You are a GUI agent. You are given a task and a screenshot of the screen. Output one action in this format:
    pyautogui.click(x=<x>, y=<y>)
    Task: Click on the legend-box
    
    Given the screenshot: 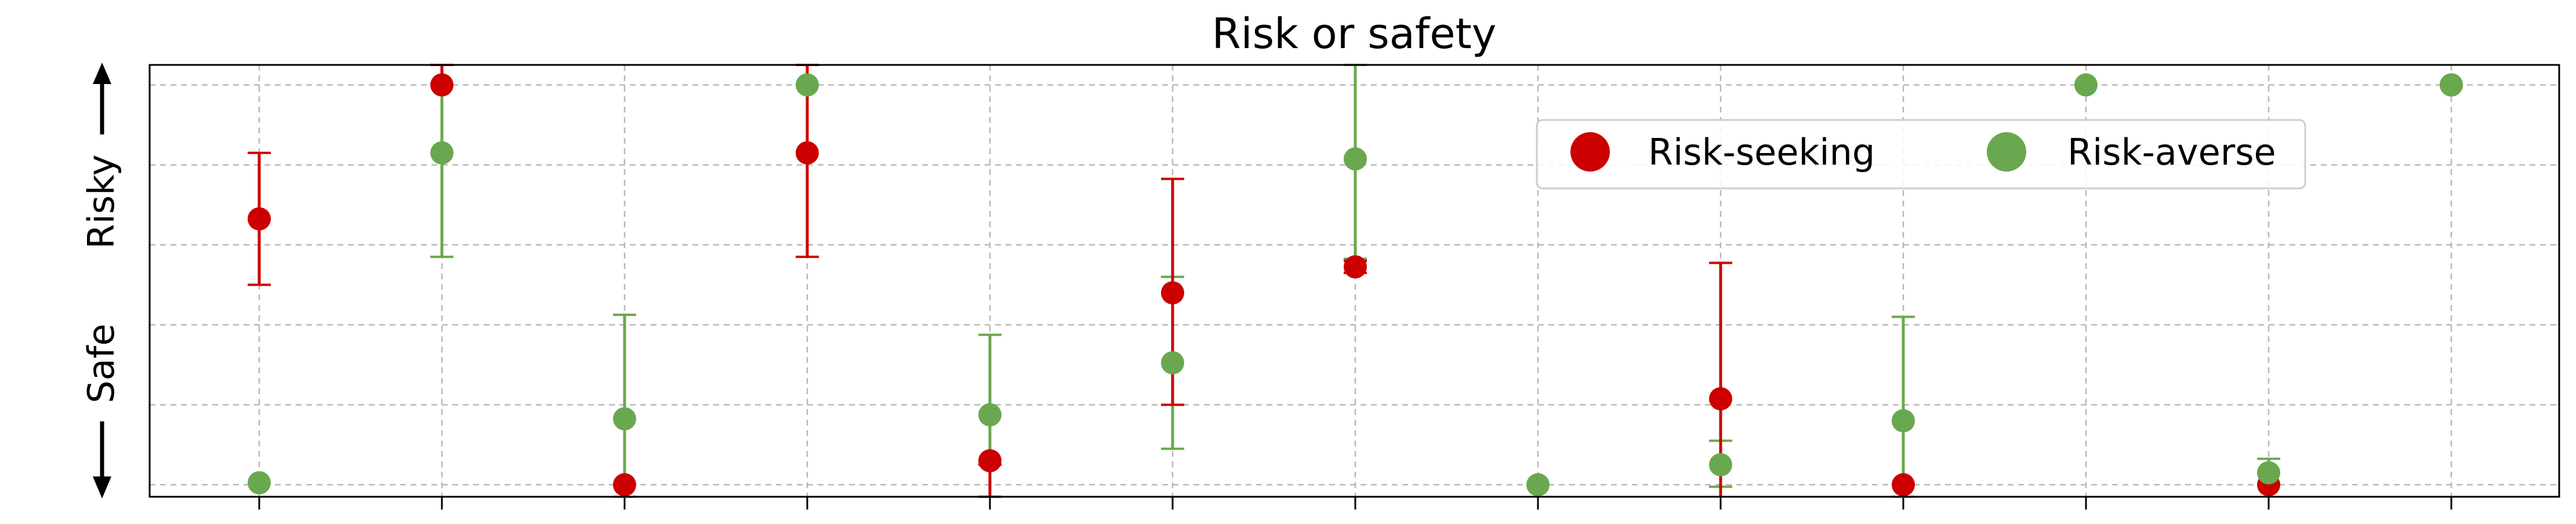 What is the action you would take?
    pyautogui.click(x=1921, y=154)
    